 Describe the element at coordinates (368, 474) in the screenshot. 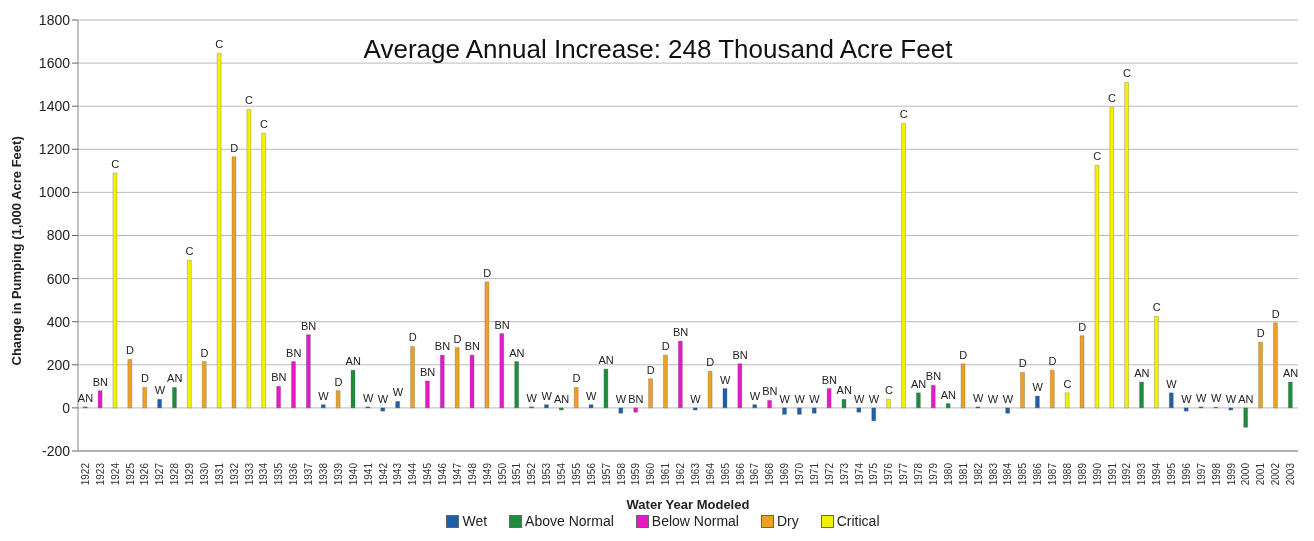

I see `x-tick-label: 1941` at that location.